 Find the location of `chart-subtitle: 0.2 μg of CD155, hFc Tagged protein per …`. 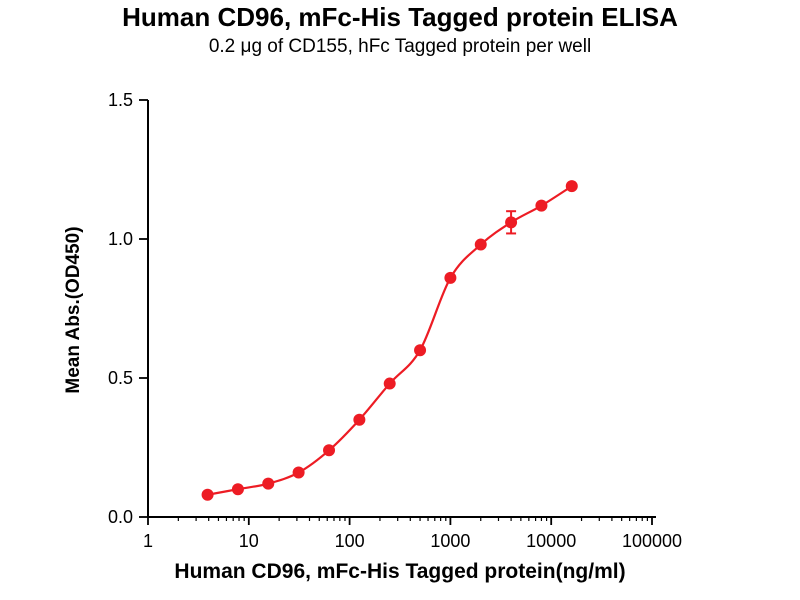

chart-subtitle: 0.2 μg of CD155, hFc Tagged protein per … is located at coordinates (400, 46).